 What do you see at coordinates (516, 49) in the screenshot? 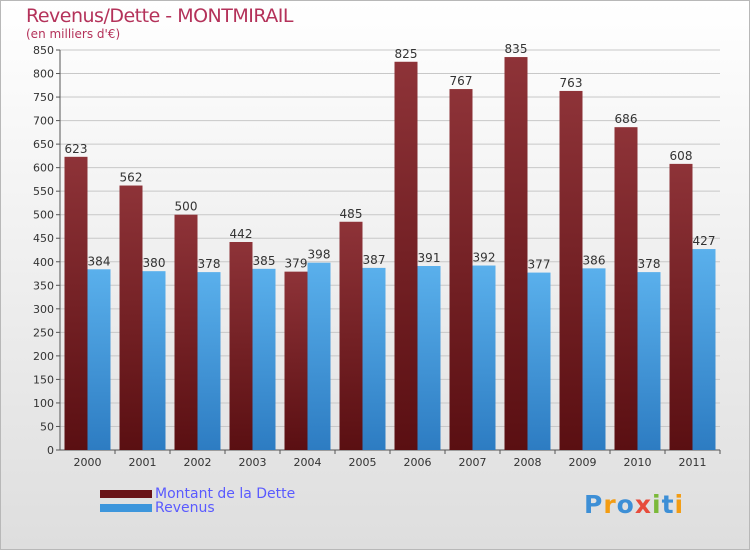
I see `data-label: 835` at bounding box center [516, 49].